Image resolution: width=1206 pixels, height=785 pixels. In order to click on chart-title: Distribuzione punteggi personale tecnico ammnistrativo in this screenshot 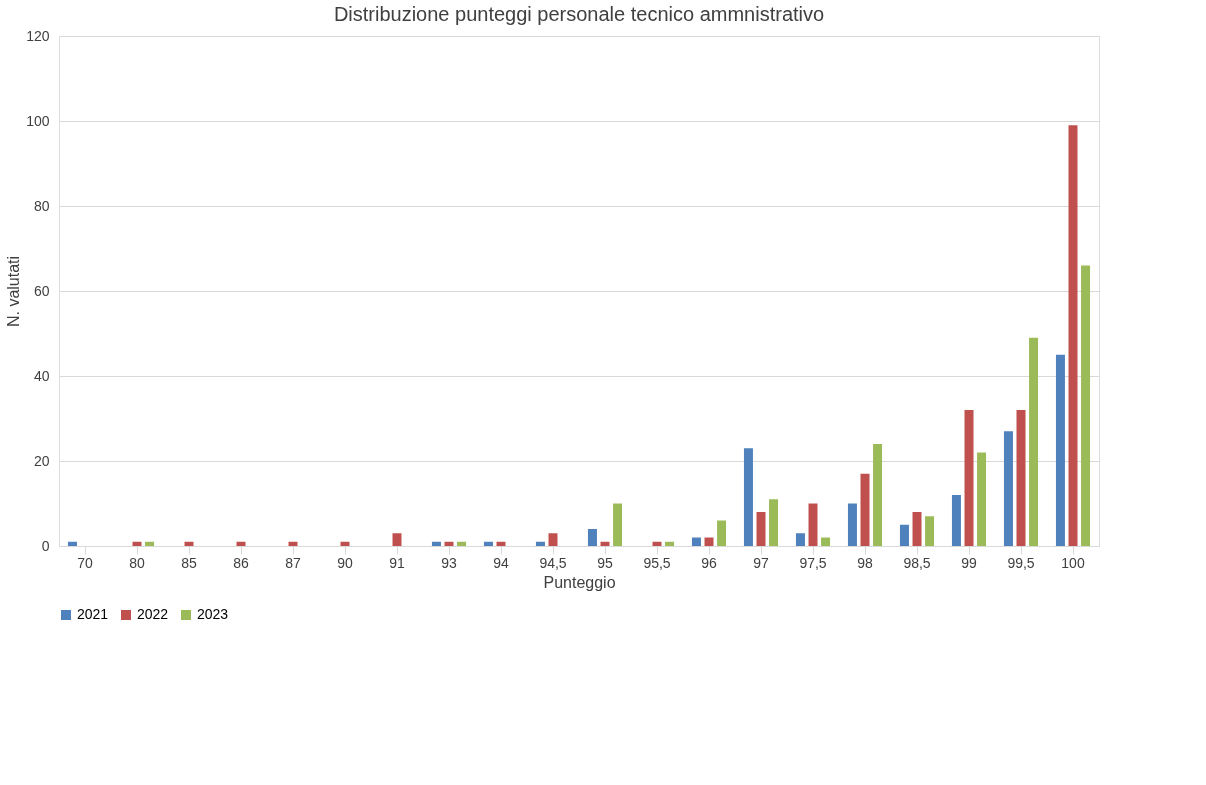, I will do `click(579, 14)`.